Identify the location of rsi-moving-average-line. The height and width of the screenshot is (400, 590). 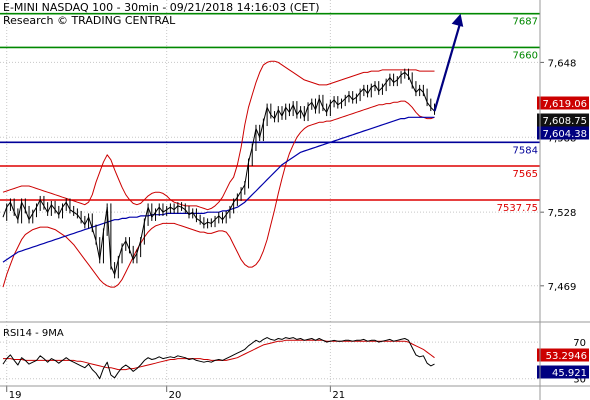
(219, 355).